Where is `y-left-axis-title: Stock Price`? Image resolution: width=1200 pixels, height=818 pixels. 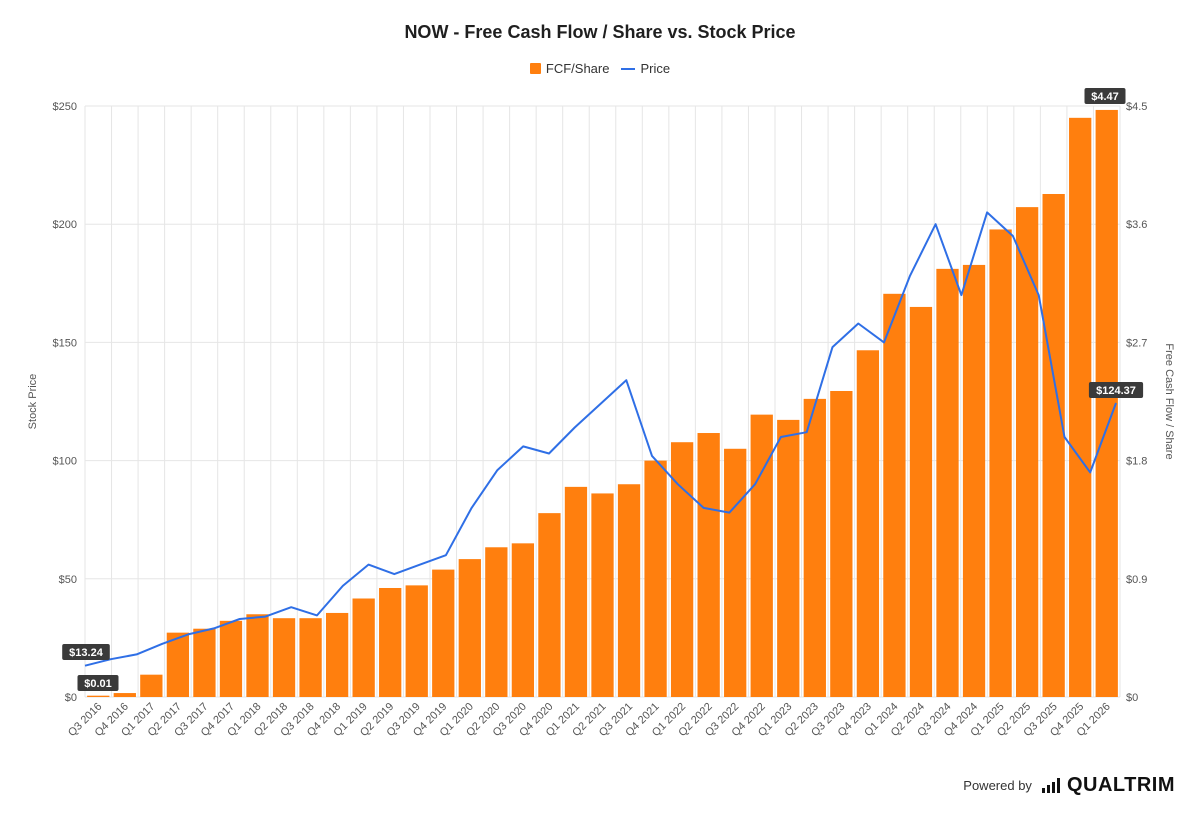 y-left-axis-title: Stock Price is located at coordinates (33, 402).